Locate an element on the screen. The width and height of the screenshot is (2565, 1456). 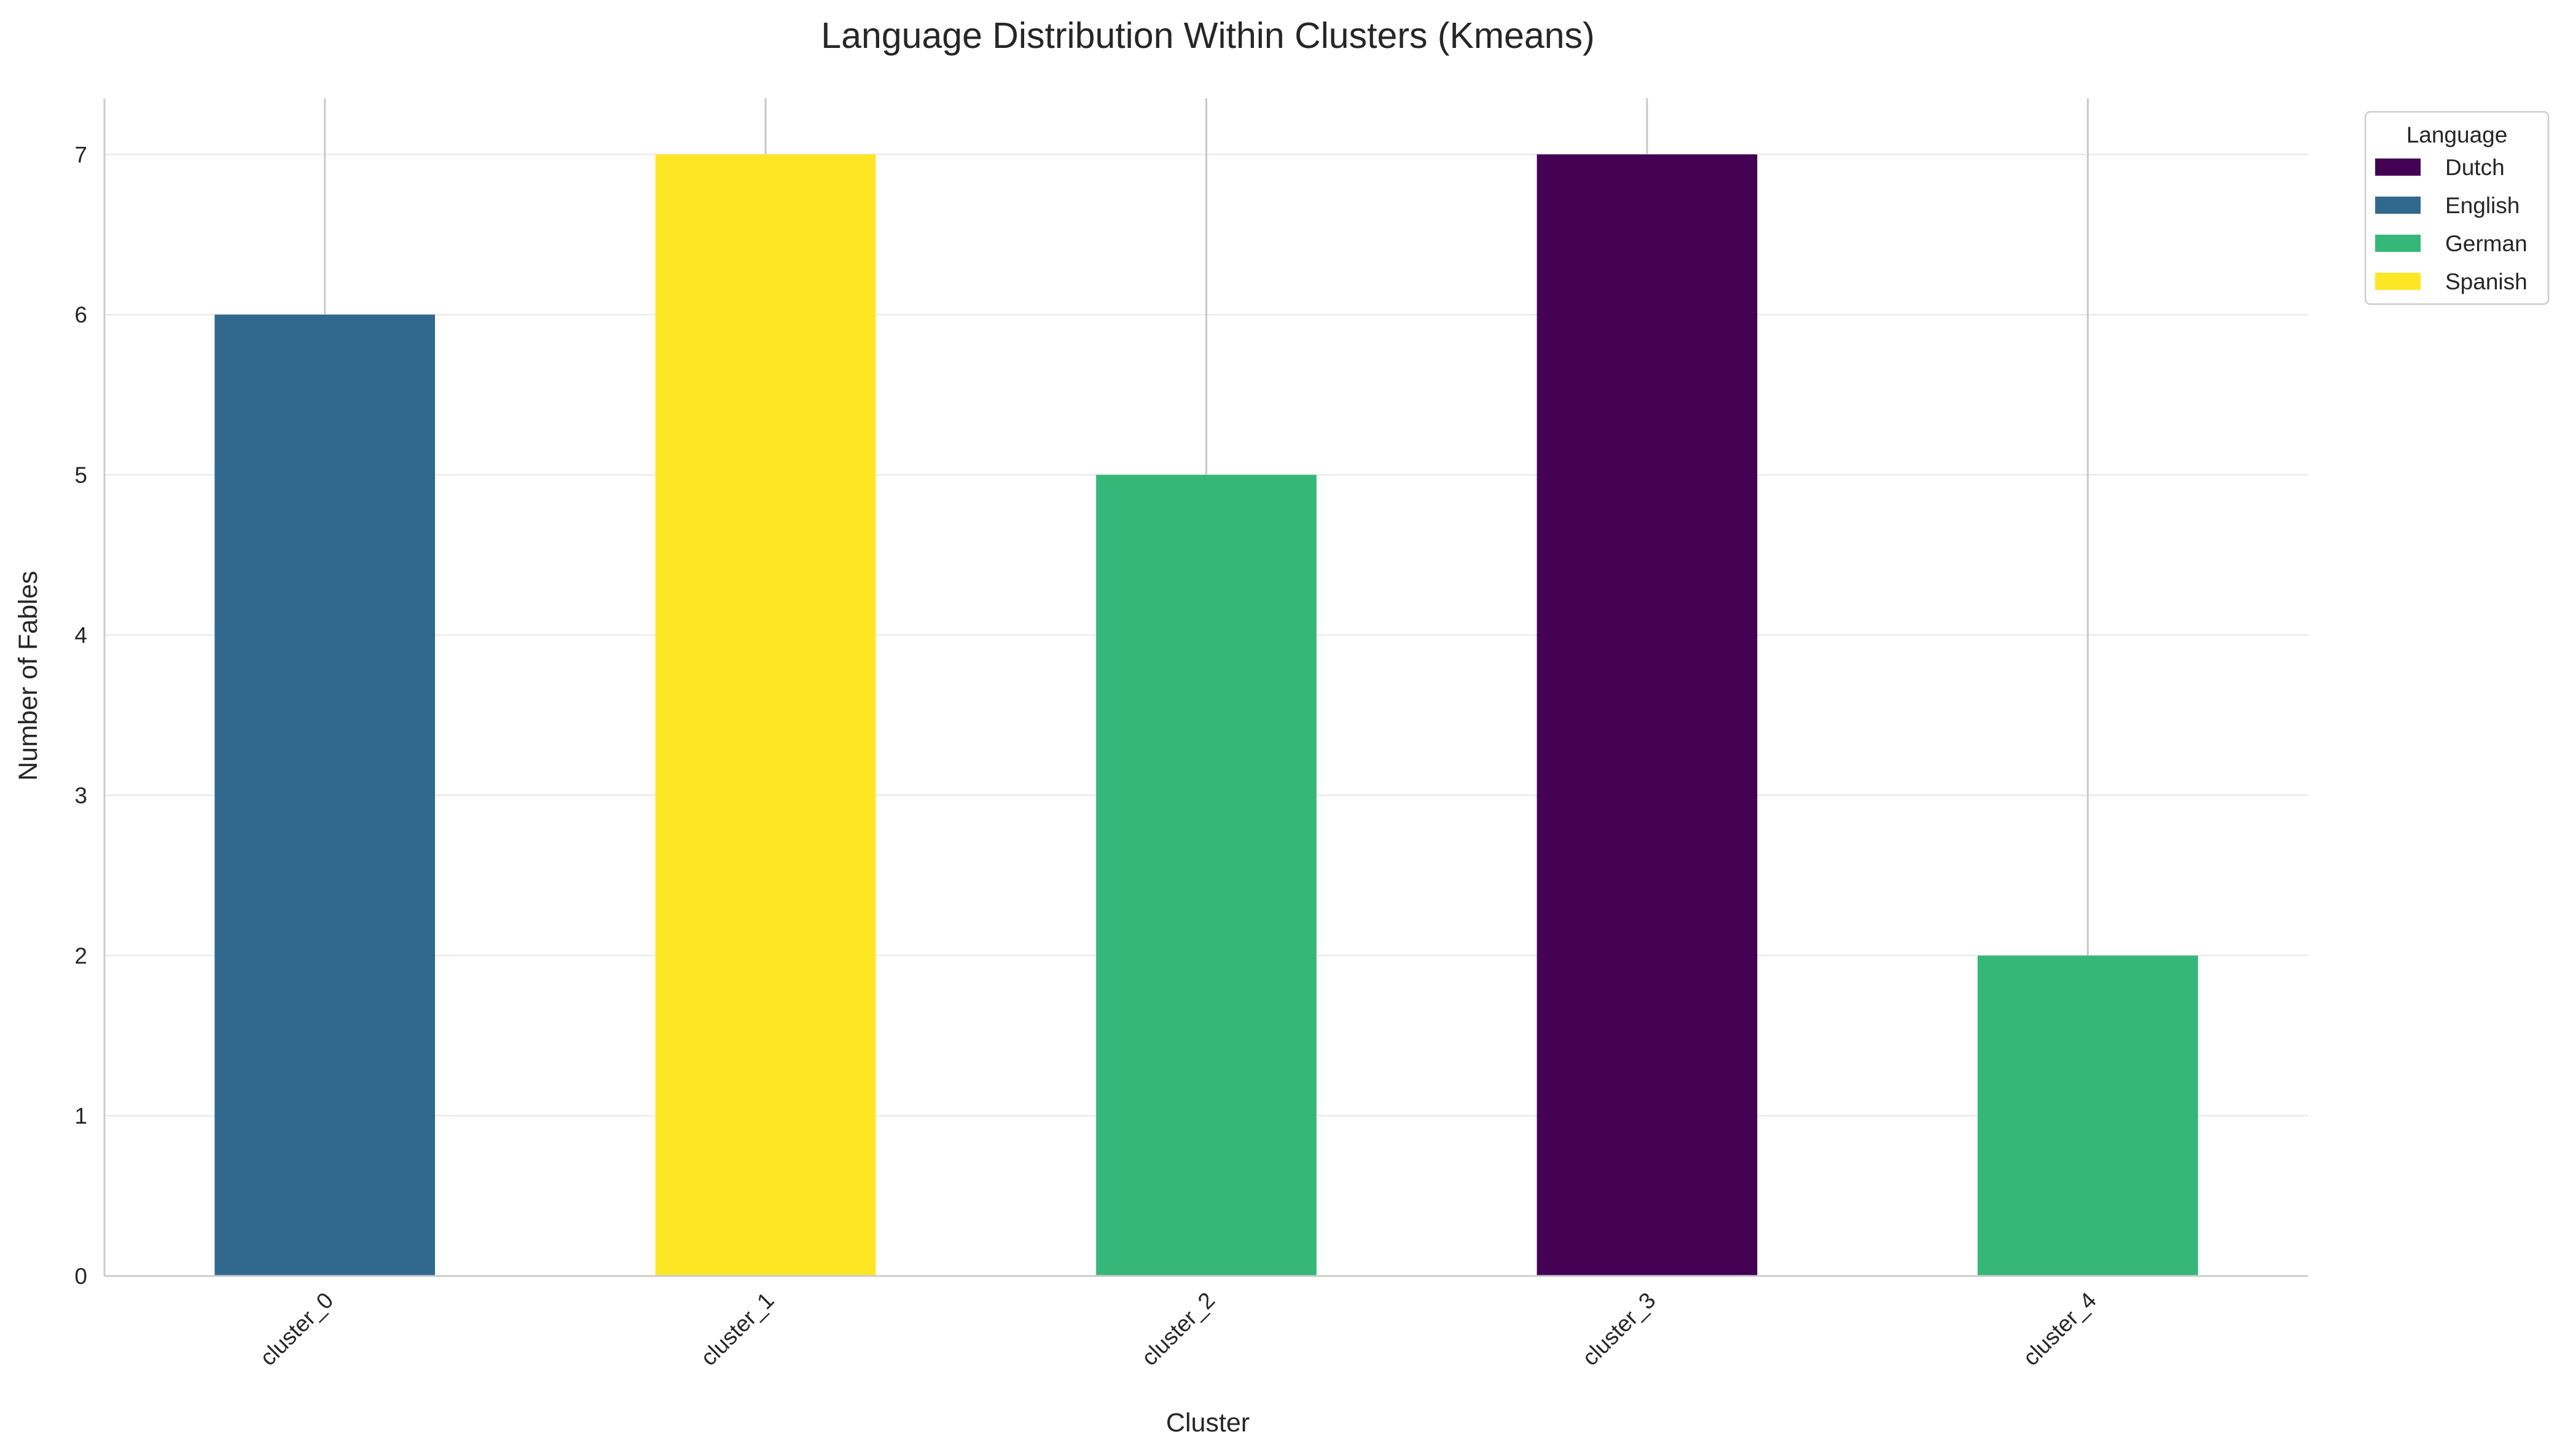
x-tick-label: cluster_4 is located at coordinates (2059, 1329).